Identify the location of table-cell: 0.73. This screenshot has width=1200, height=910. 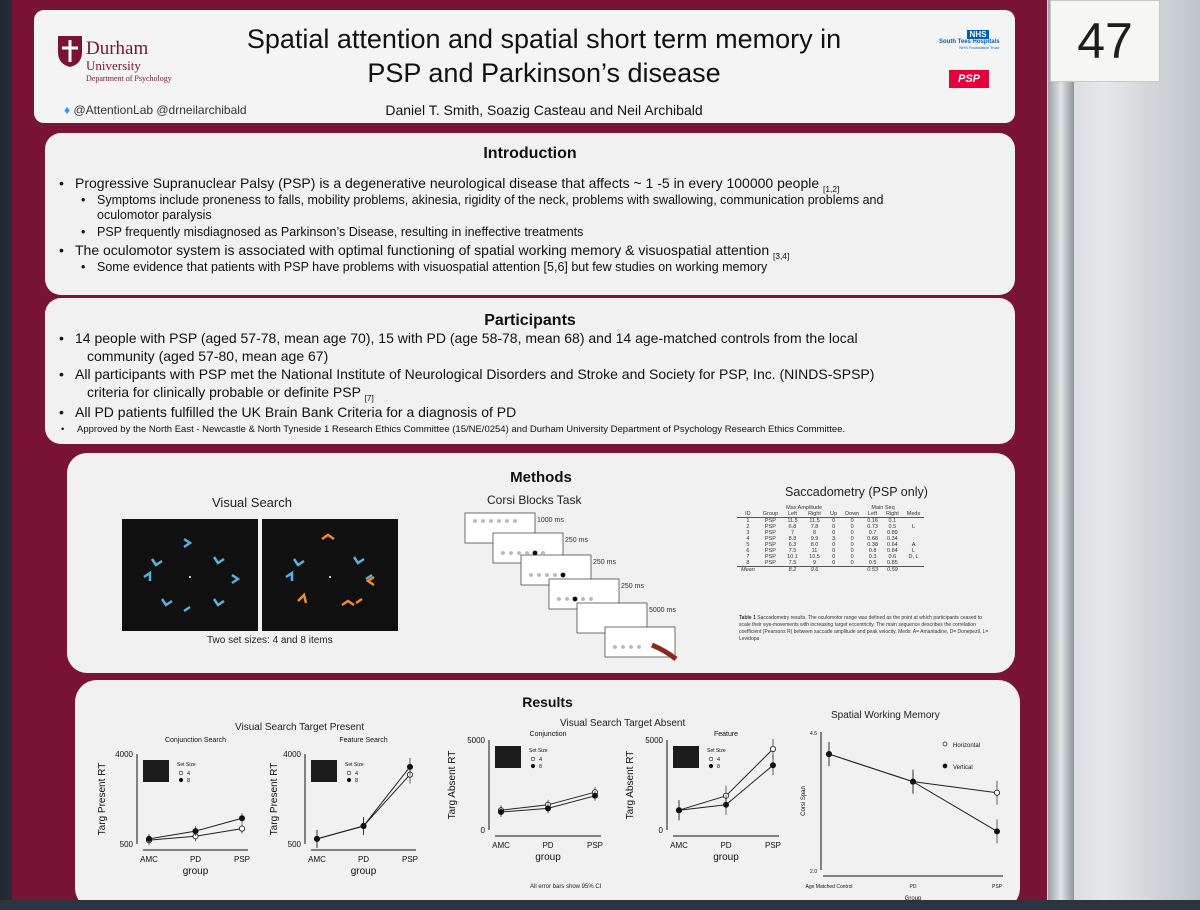
(872, 527).